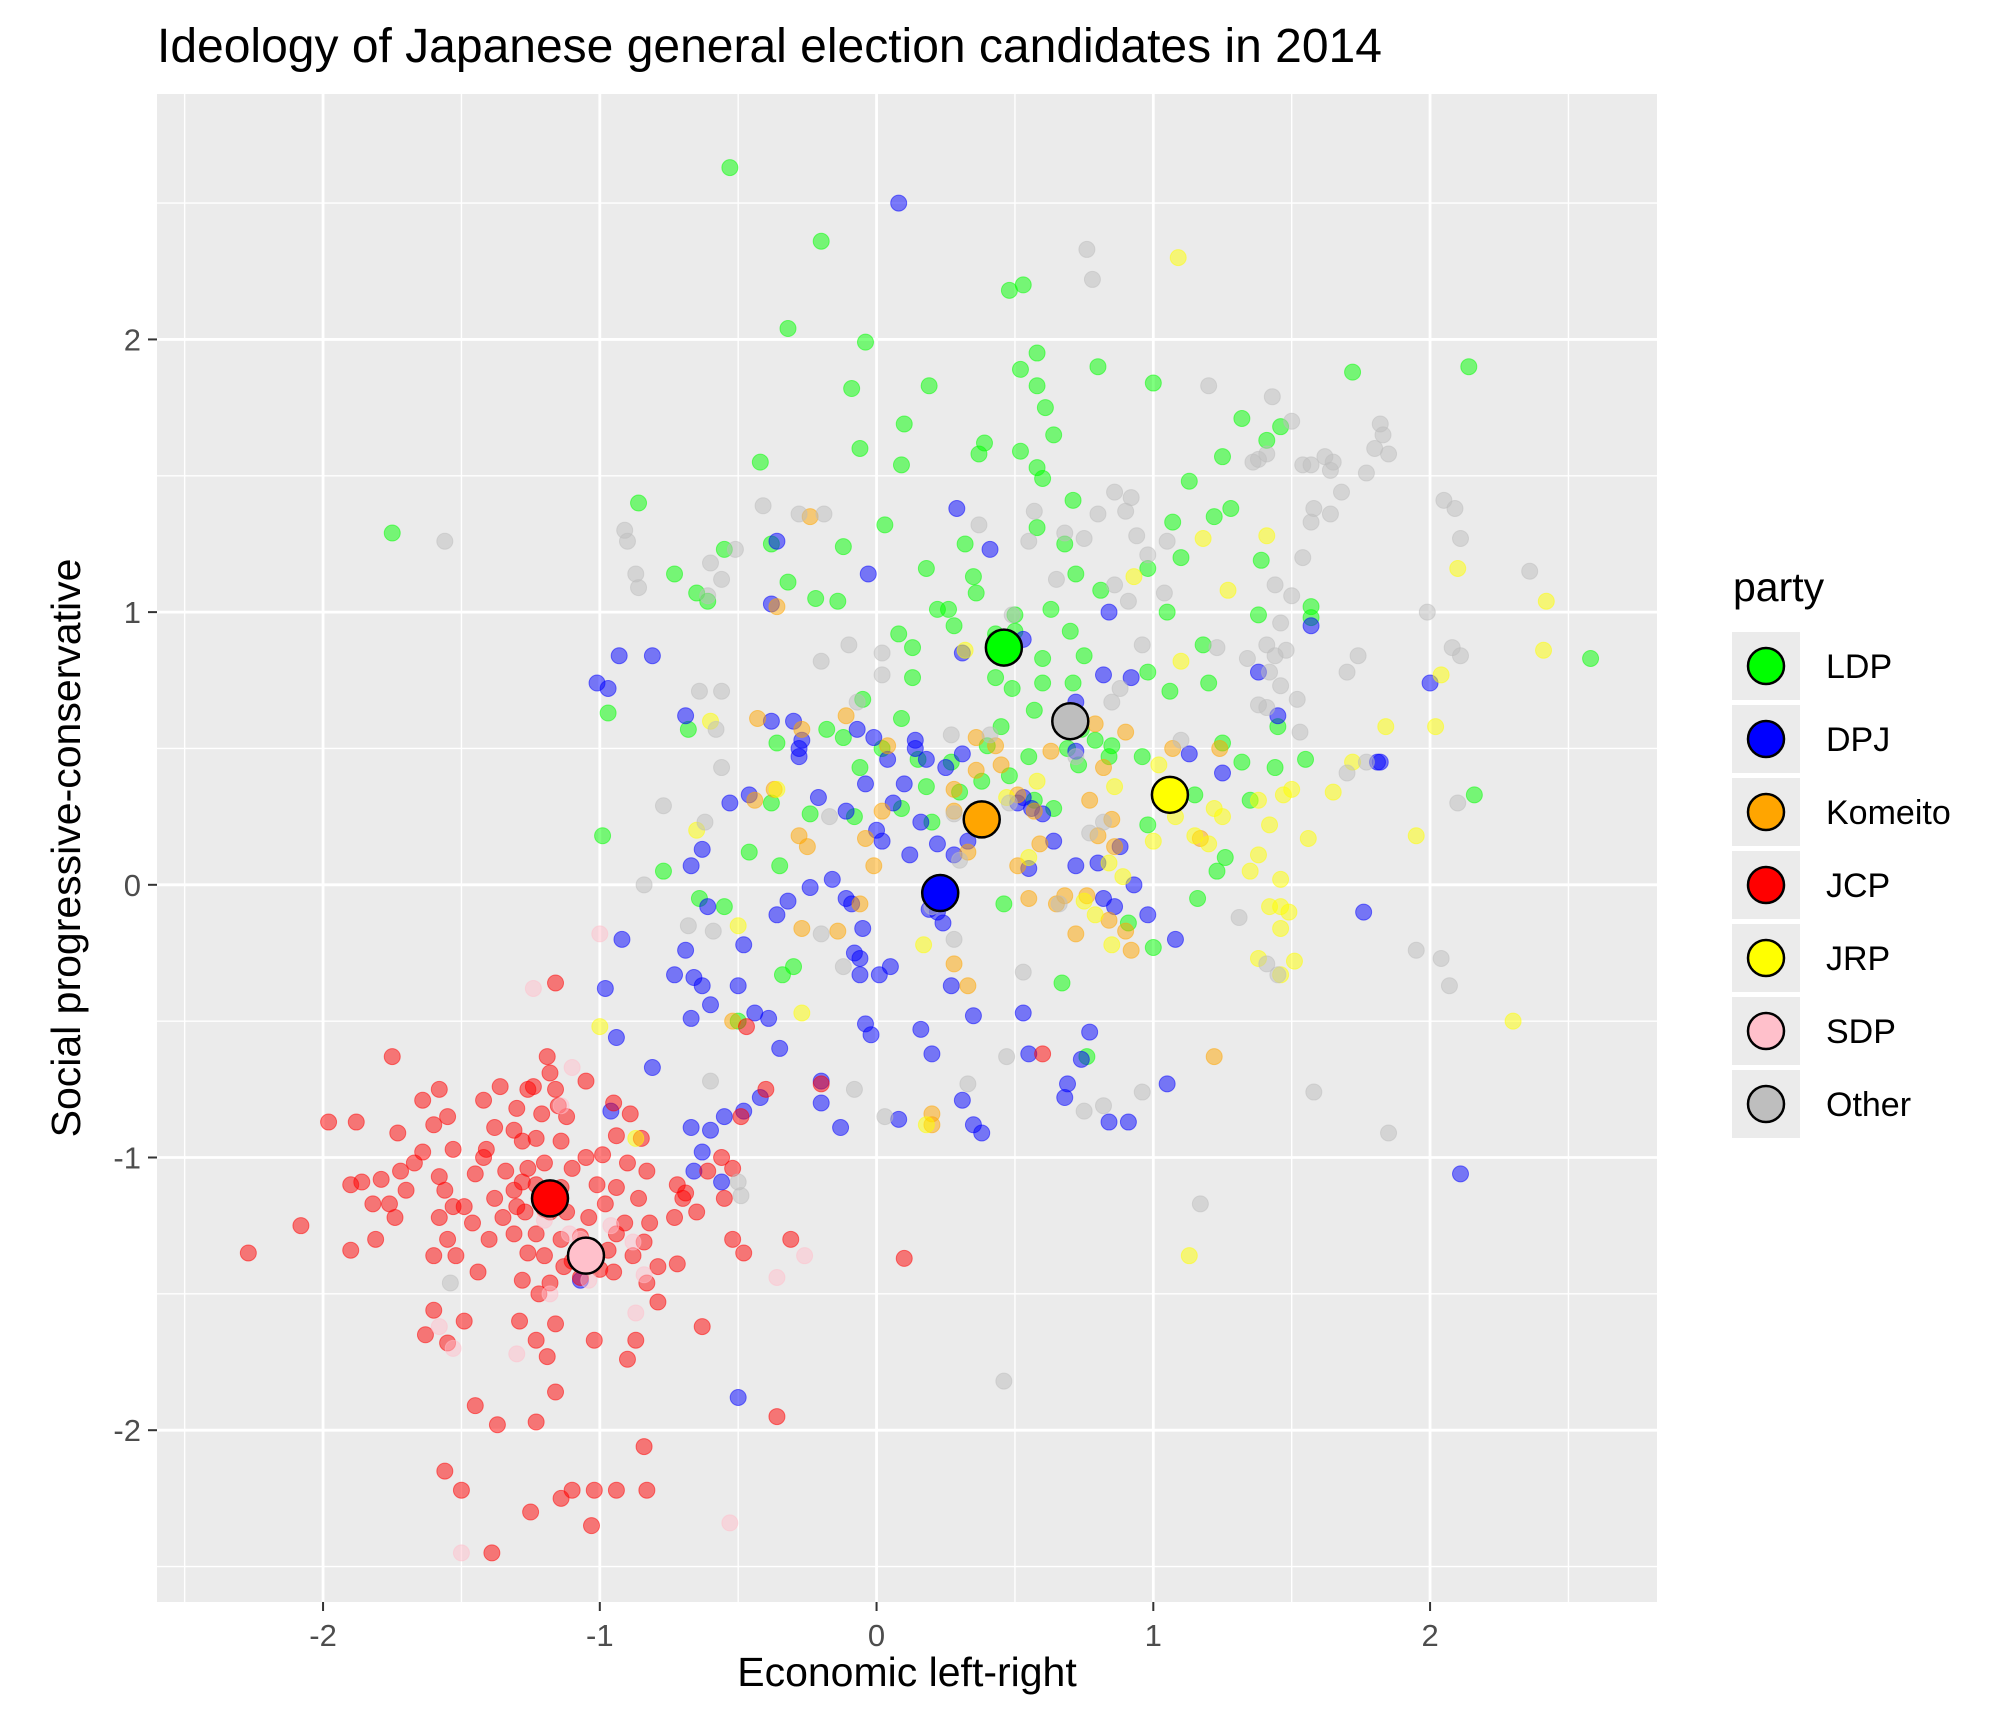 Image resolution: width=2006 pixels, height=1712 pixels. Describe the element at coordinates (1859, 667) in the screenshot. I see `legend-label-ldp: LDP` at that location.